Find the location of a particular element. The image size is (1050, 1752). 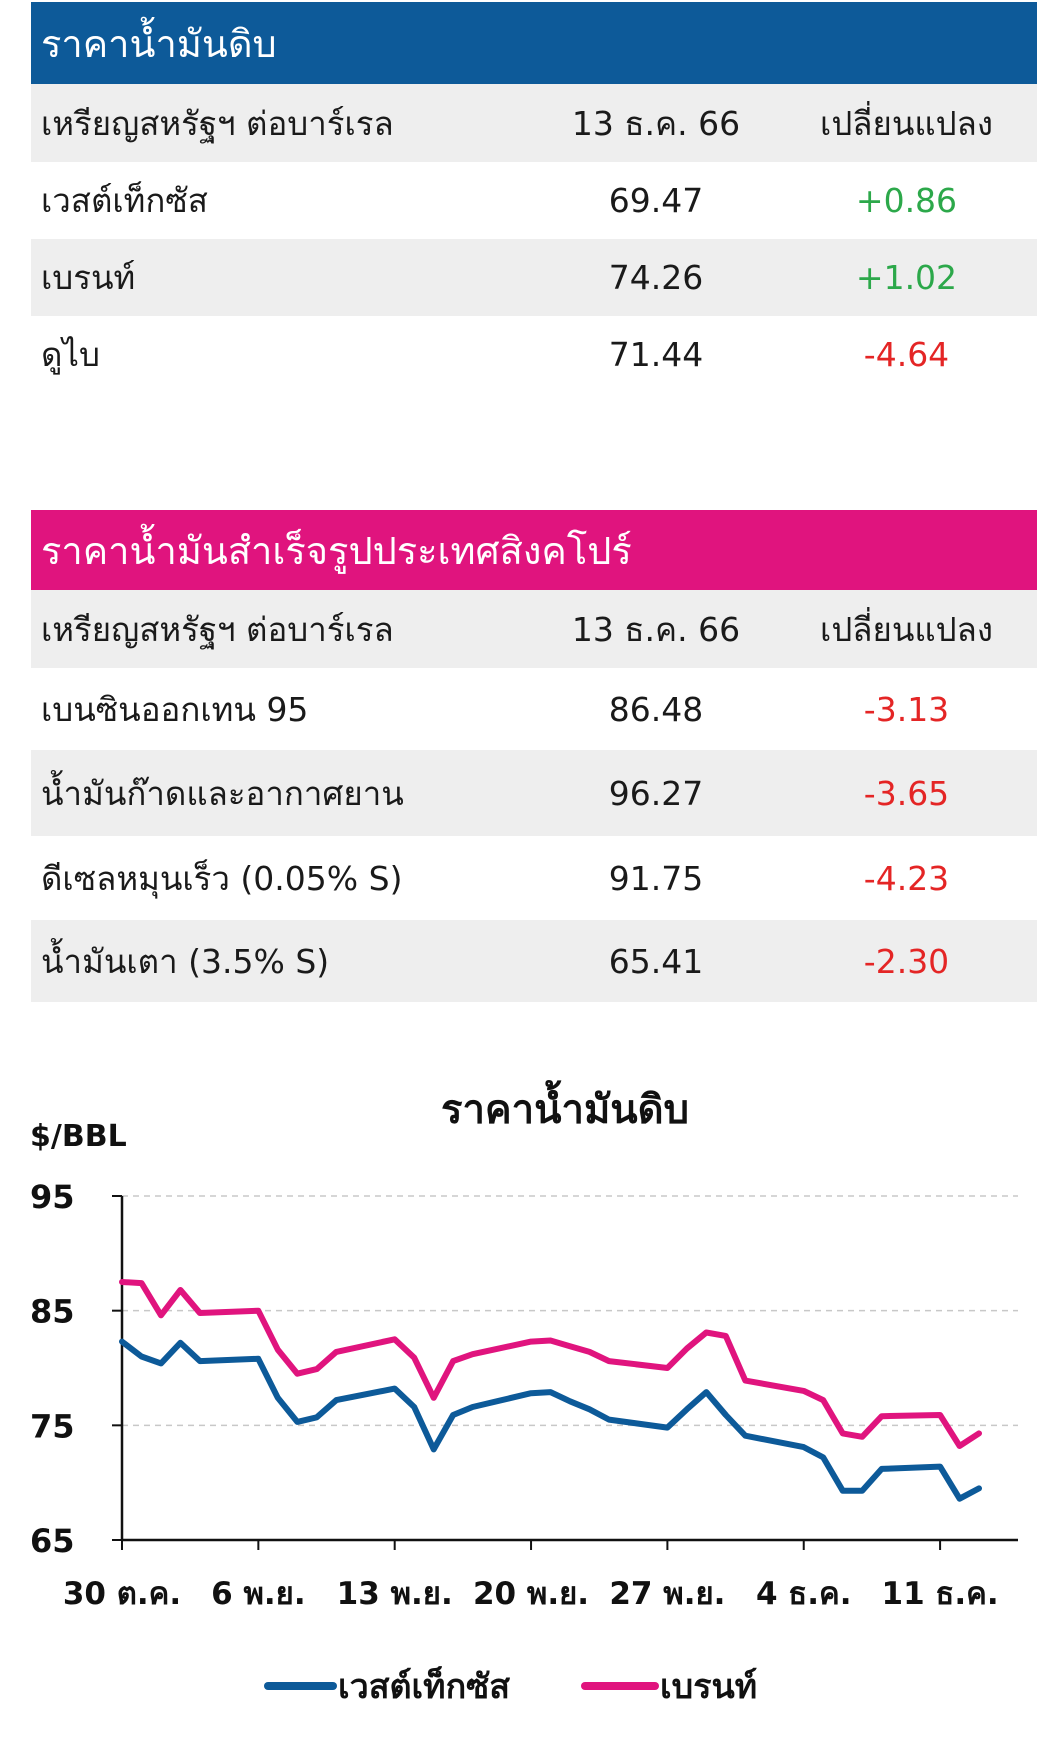

table-row: น้ำมันเตา (3.5% S) 65.41 -2.30 is located at coordinates (534, 961).